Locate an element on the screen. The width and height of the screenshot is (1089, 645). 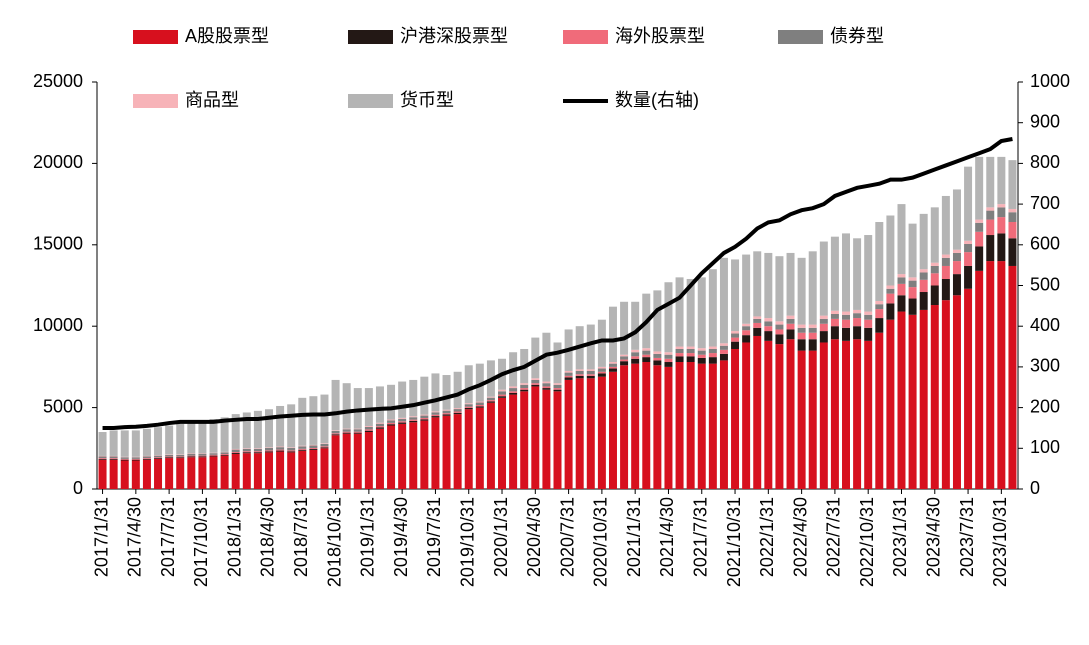
legend-label: 债券型 is located at coordinates (857, 36).